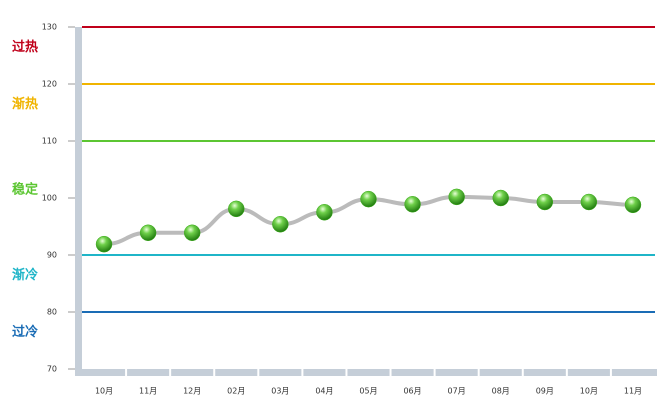 The width and height of the screenshot is (669, 416). What do you see at coordinates (192, 391) in the screenshot?
I see `x-tick-label: 12月` at bounding box center [192, 391].